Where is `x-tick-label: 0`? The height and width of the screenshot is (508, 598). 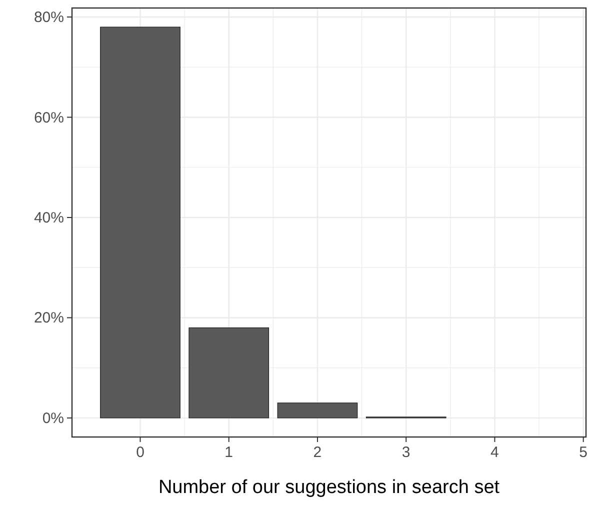
x-tick-label: 0 is located at coordinates (140, 452).